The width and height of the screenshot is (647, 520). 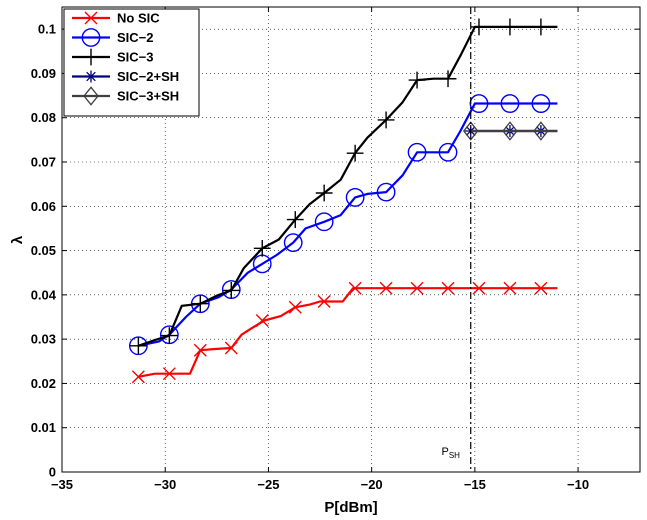 What do you see at coordinates (17, 239) in the screenshot?
I see `y-axis-title: λ` at bounding box center [17, 239].